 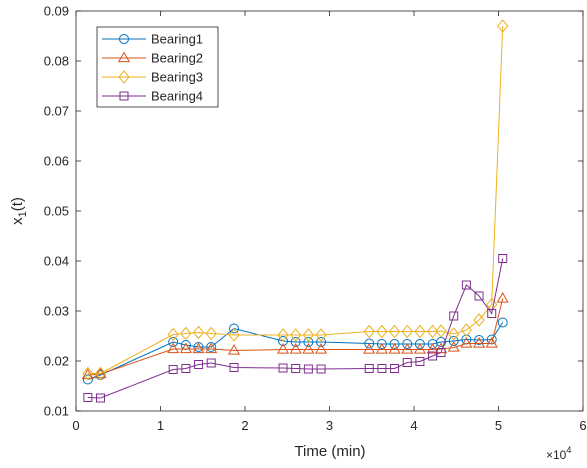 I want to click on x-tick-label: 2, so click(x=244, y=425).